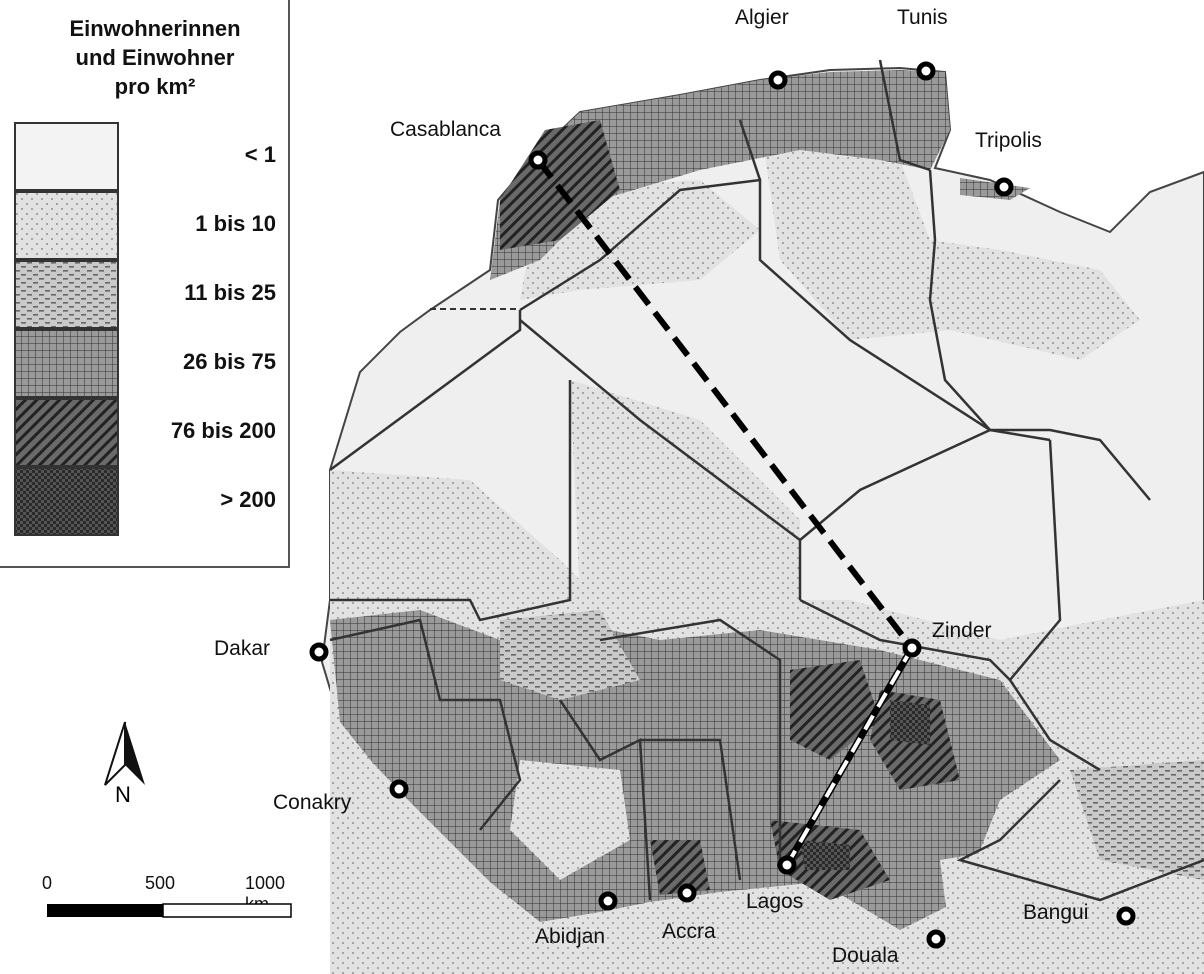  Describe the element at coordinates (689, 931) in the screenshot. I see `city-label-accra: Accra` at that location.